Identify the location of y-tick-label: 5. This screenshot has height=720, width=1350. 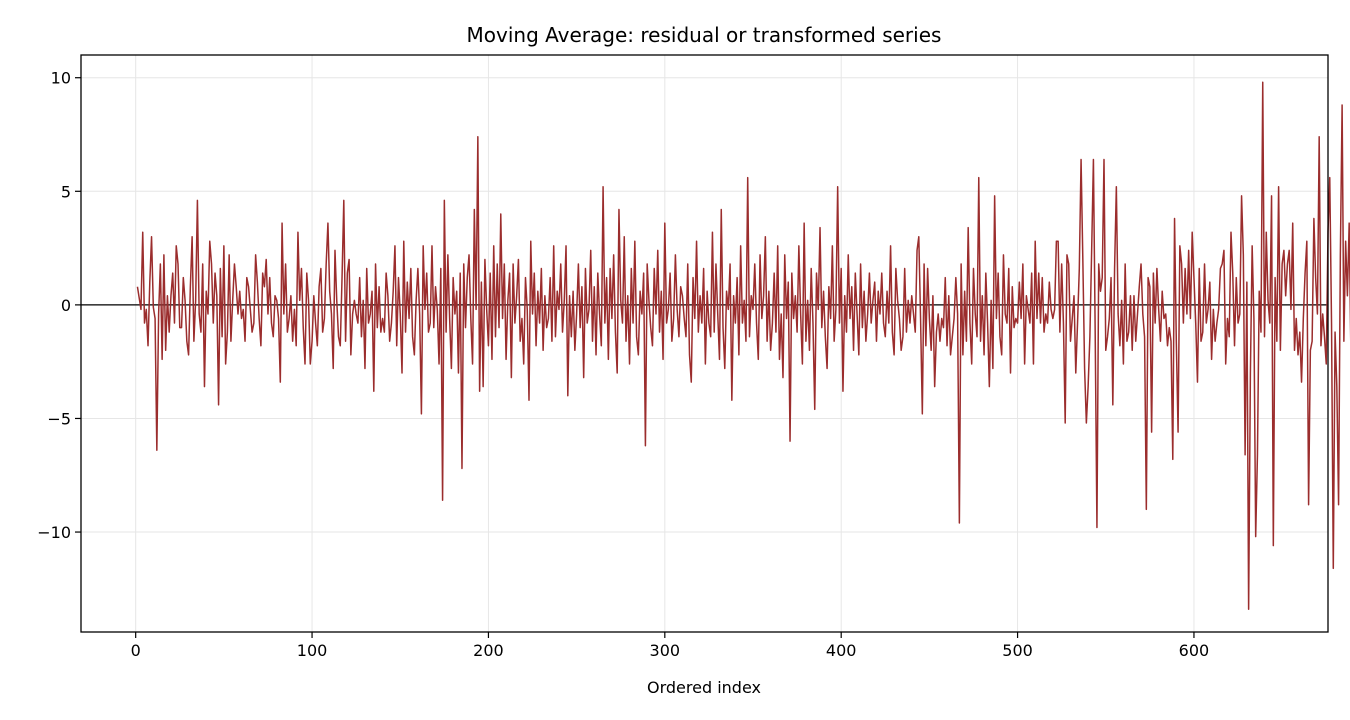
(66, 191).